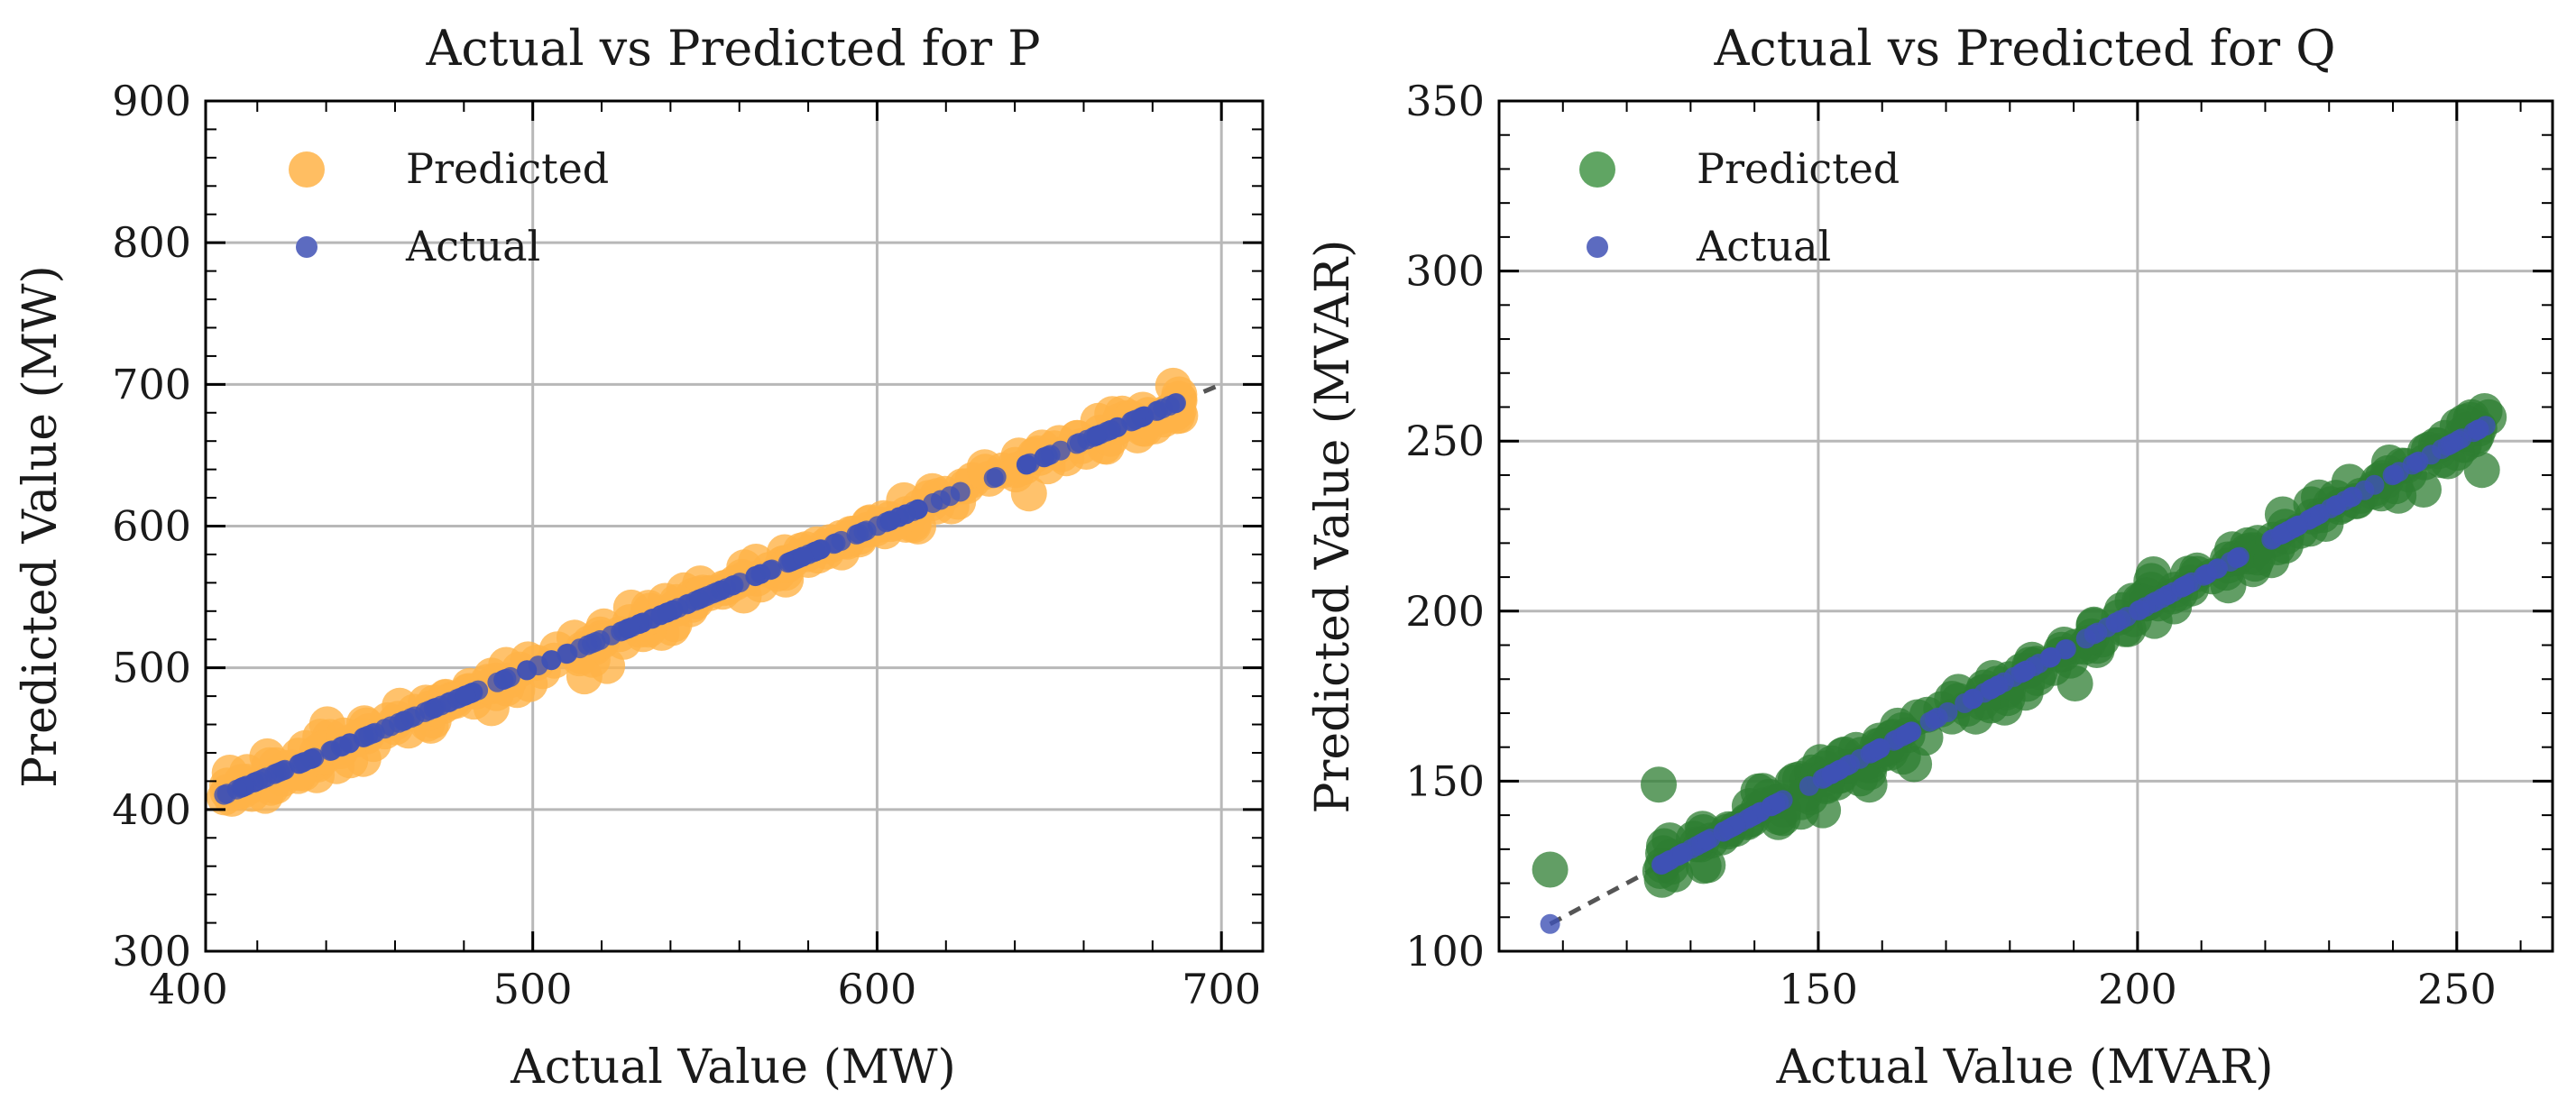  Describe the element at coordinates (1445, 526) in the screenshot. I see `y-tick-labels: 100 150 200 250 300 350` at that location.